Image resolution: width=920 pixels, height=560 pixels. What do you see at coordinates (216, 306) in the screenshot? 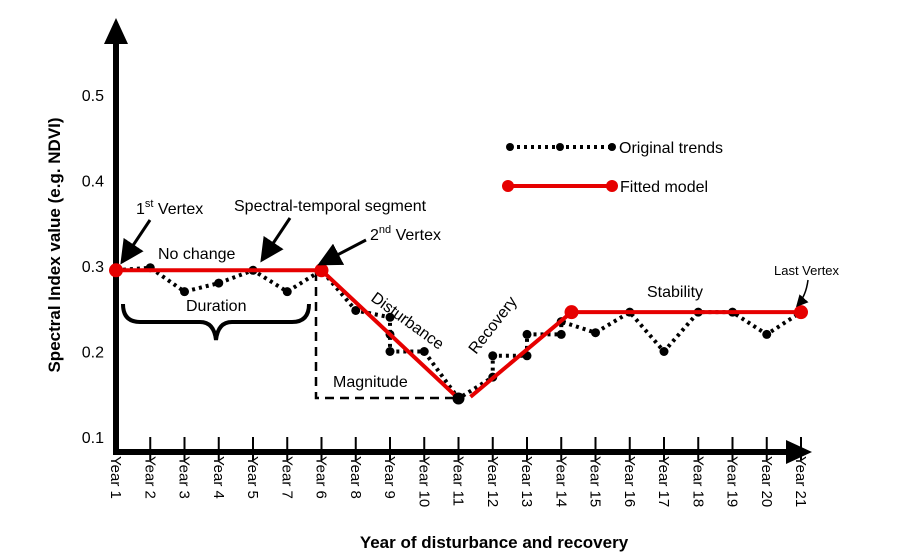
I see `duration-label: Duration` at bounding box center [216, 306].